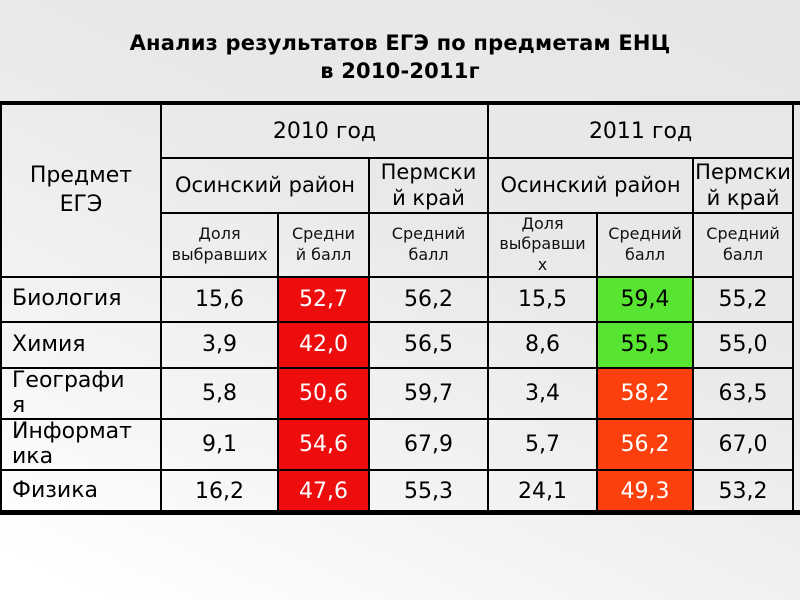 Image resolution: width=800 pixels, height=600 pixels. I want to click on value-cell: 67,0, so click(743, 445).